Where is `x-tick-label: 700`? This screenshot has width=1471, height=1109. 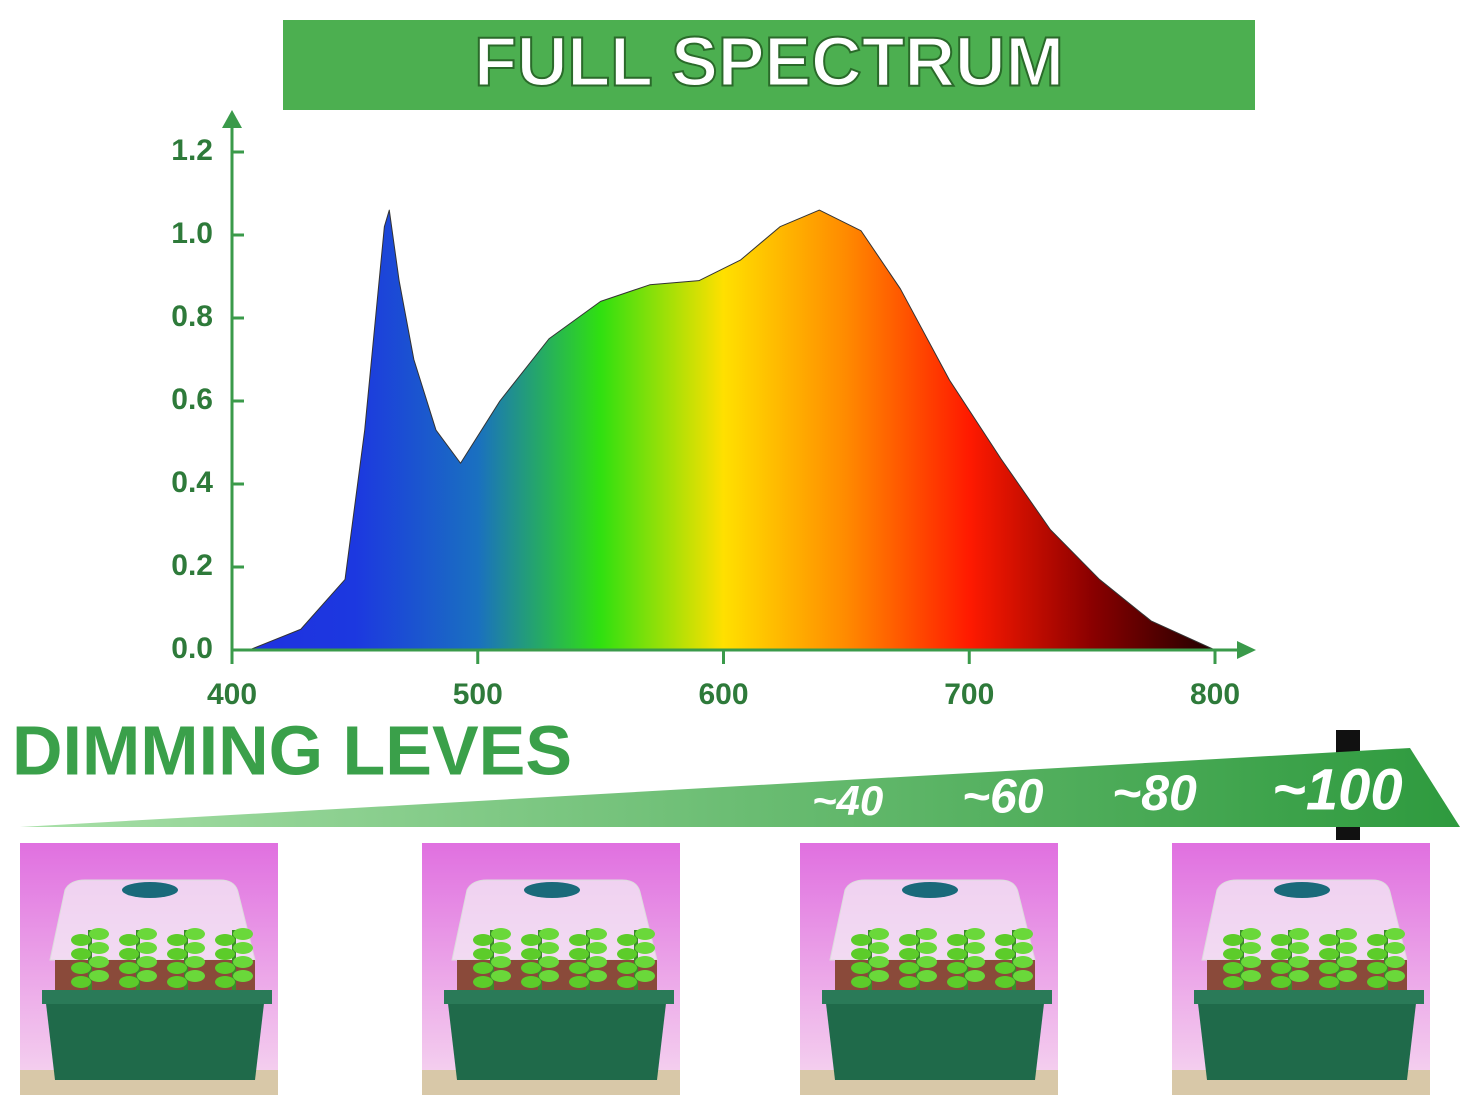 x-tick-label: 700 is located at coordinates (969, 694).